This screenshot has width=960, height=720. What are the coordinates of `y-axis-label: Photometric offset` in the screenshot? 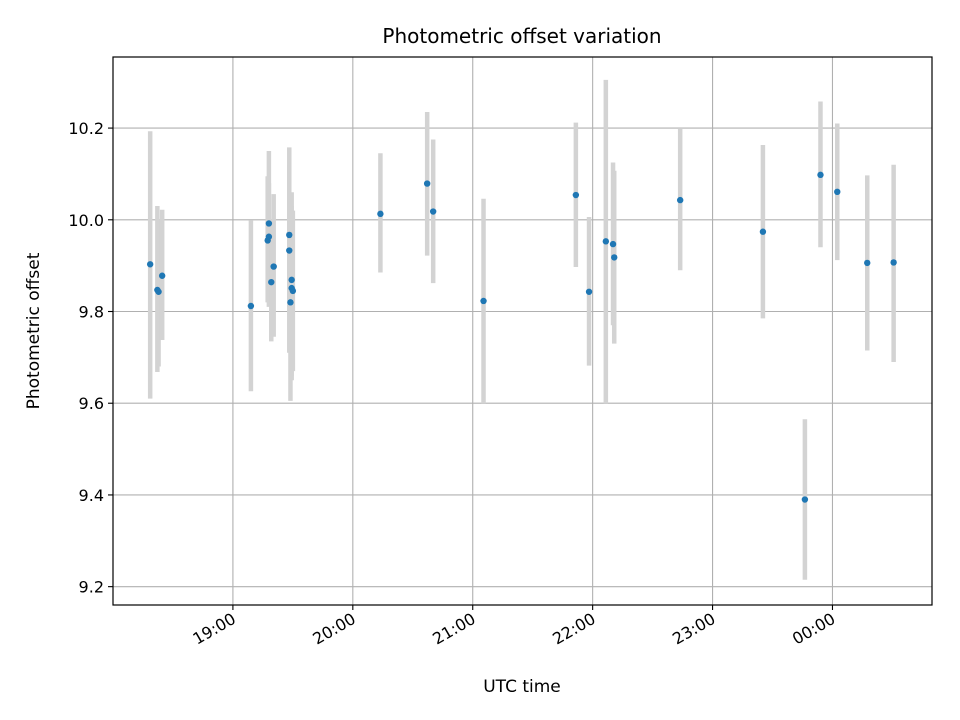 It's located at (34, 330).